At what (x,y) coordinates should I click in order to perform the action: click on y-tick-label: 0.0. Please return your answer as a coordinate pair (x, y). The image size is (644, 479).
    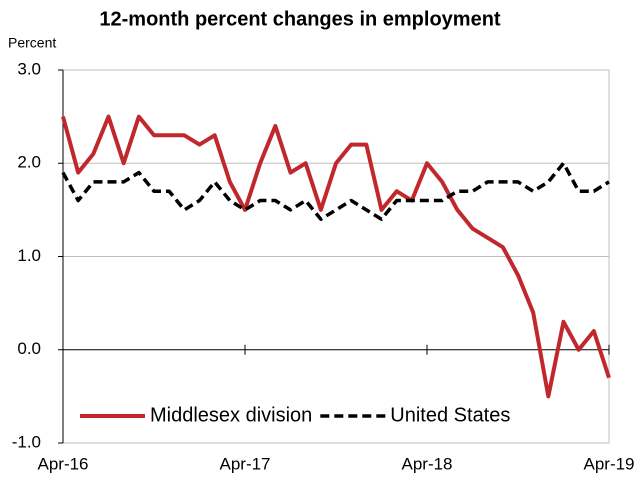
    Looking at the image, I should click on (29, 348).